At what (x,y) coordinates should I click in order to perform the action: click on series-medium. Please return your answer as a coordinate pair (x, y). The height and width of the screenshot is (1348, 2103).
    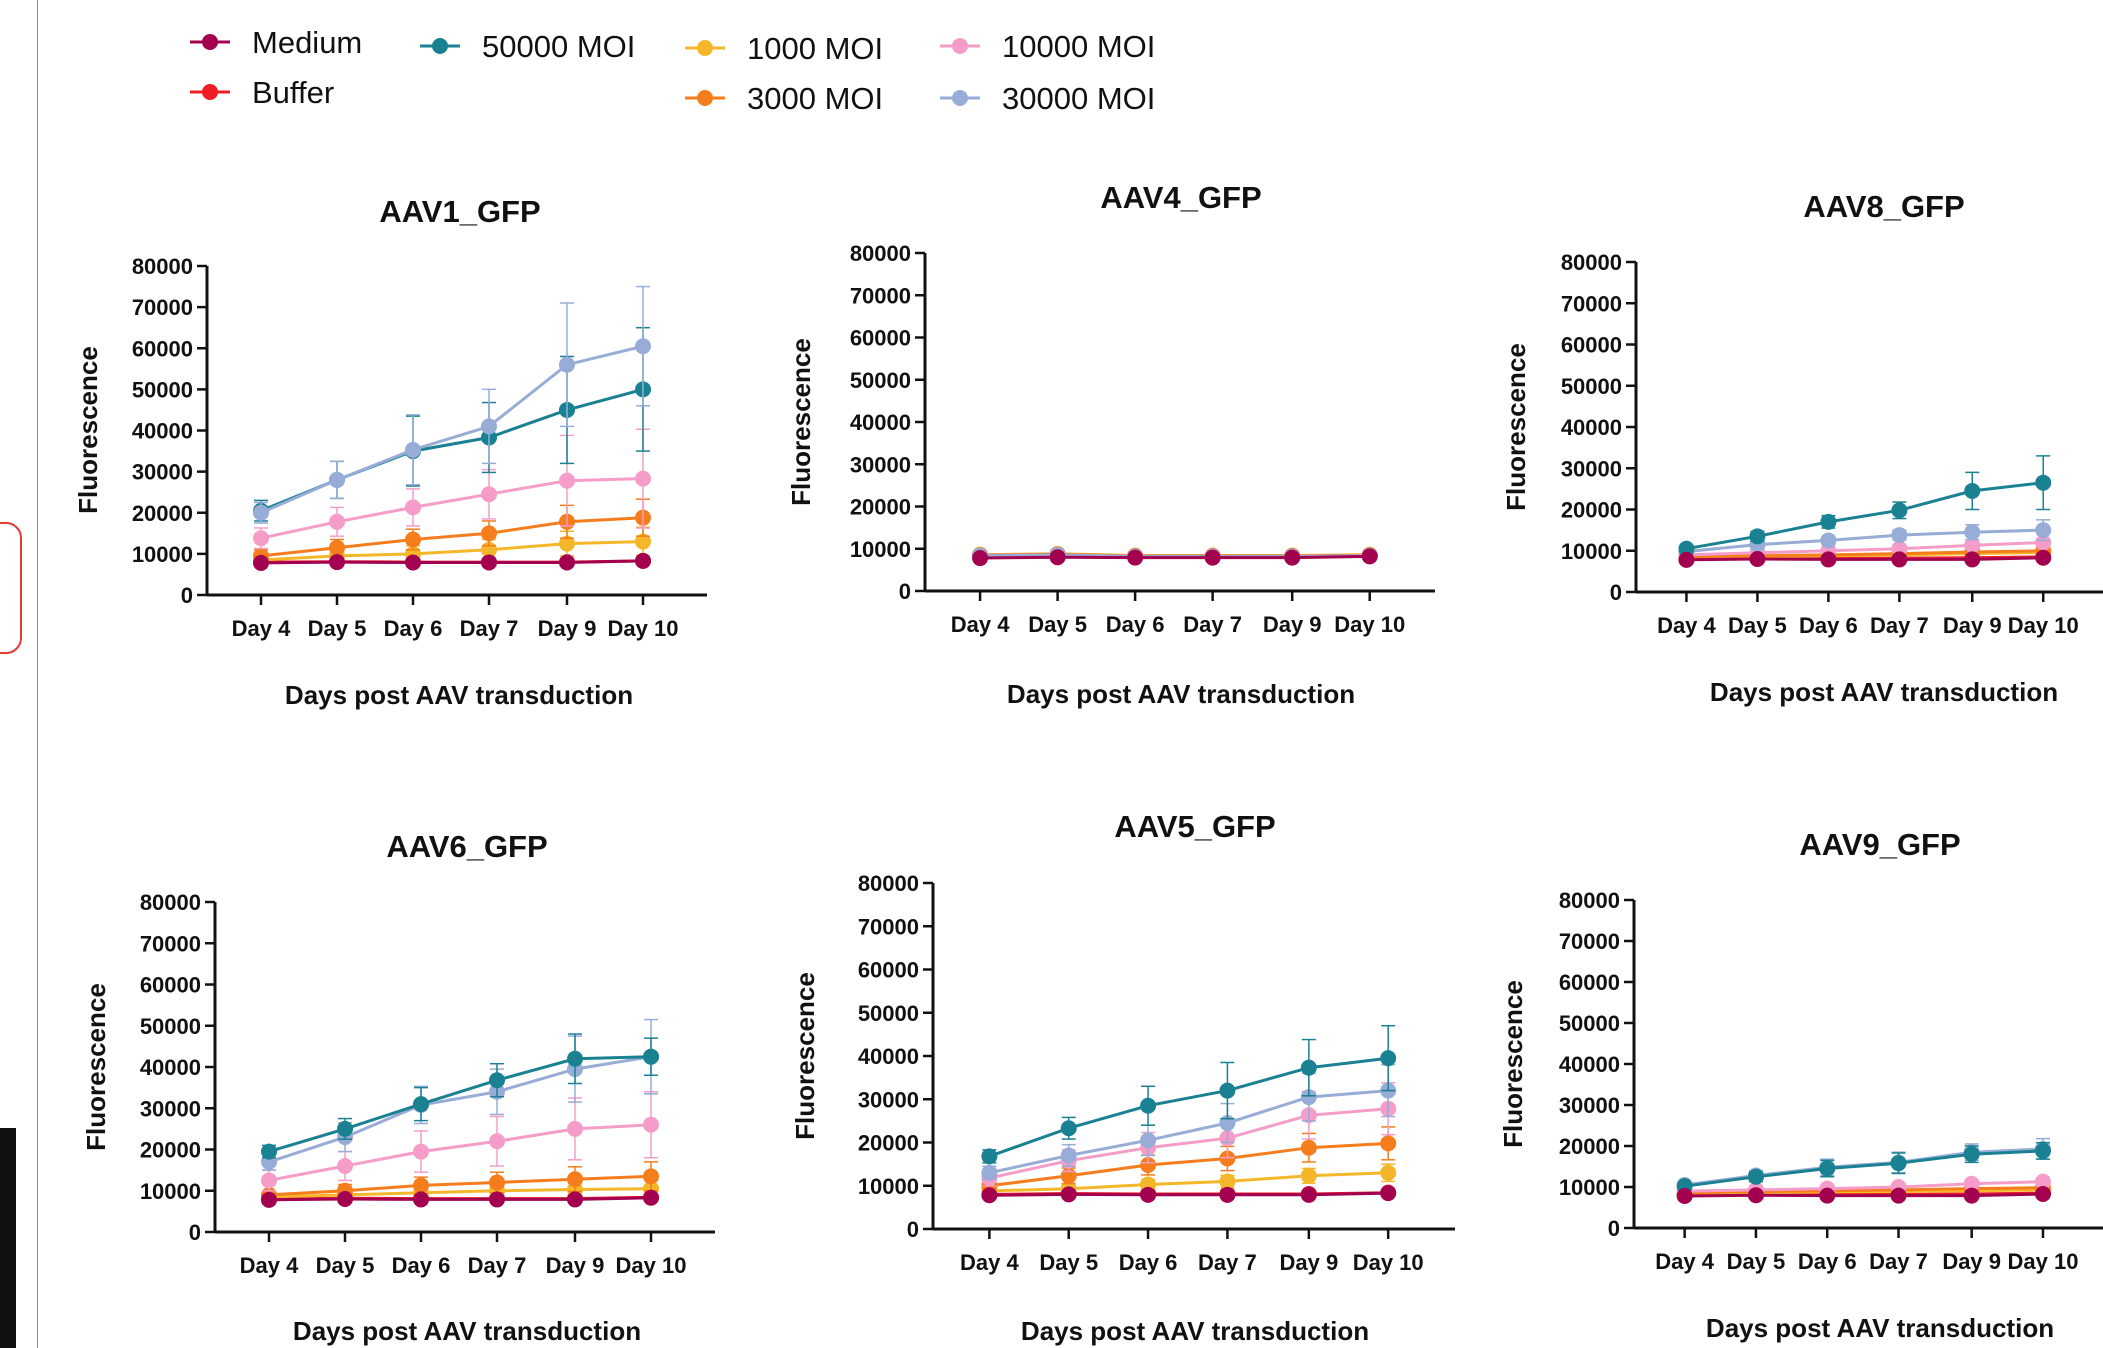
    Looking at the image, I should click on (452, 561).